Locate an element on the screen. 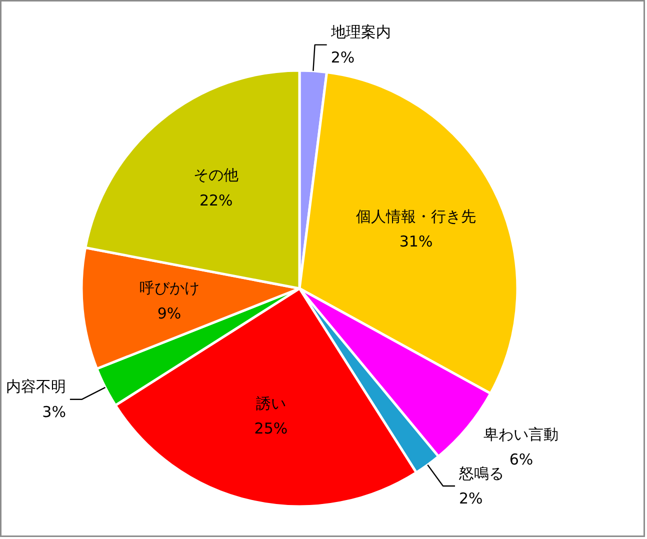 Image resolution: width=647 pixels, height=539 pixels. data-label: 6% is located at coordinates (521, 459).